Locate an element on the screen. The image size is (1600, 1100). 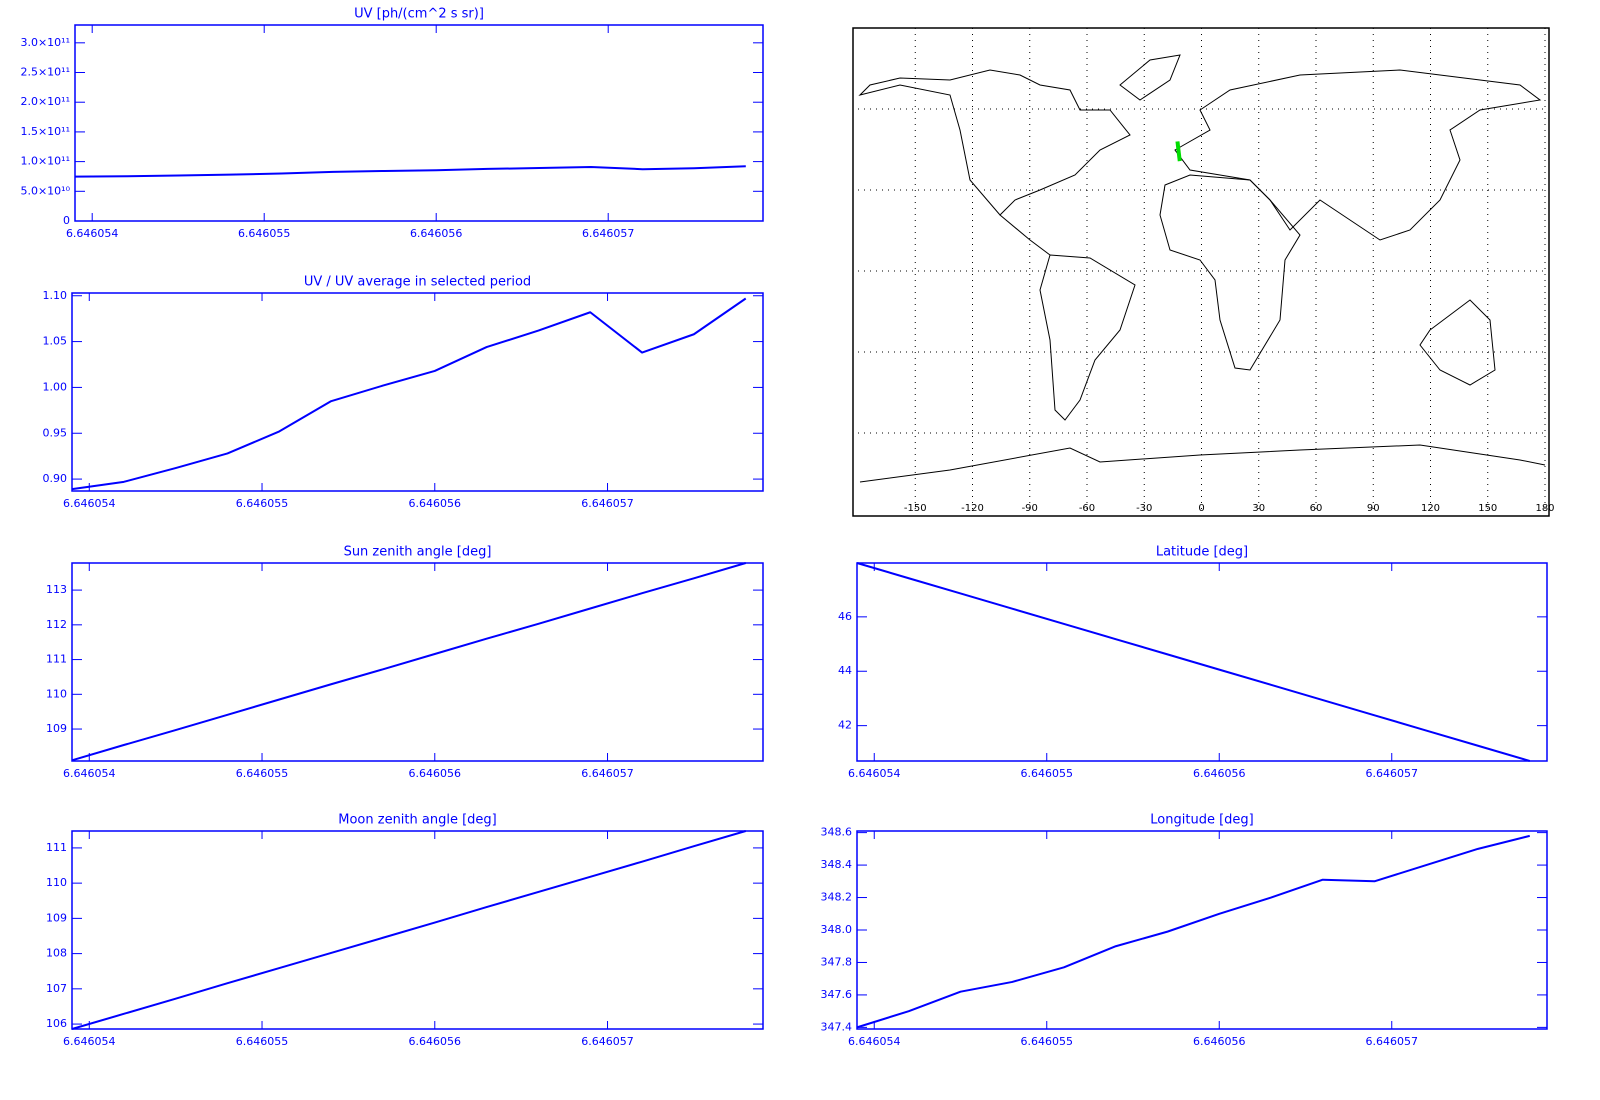
greenland is located at coordinates (1150, 77).